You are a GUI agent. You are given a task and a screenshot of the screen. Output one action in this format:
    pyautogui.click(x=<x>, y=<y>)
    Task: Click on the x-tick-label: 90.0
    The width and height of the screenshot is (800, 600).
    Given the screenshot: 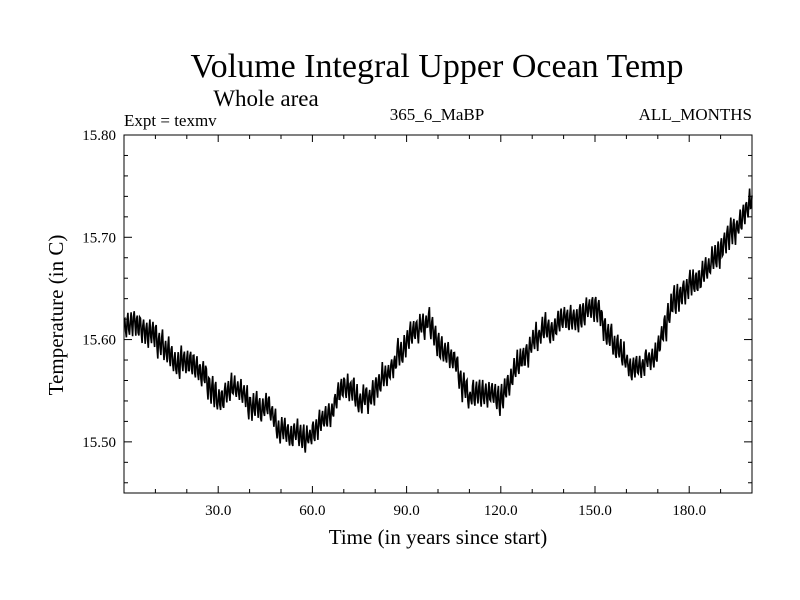 What is the action you would take?
    pyautogui.click(x=406, y=511)
    